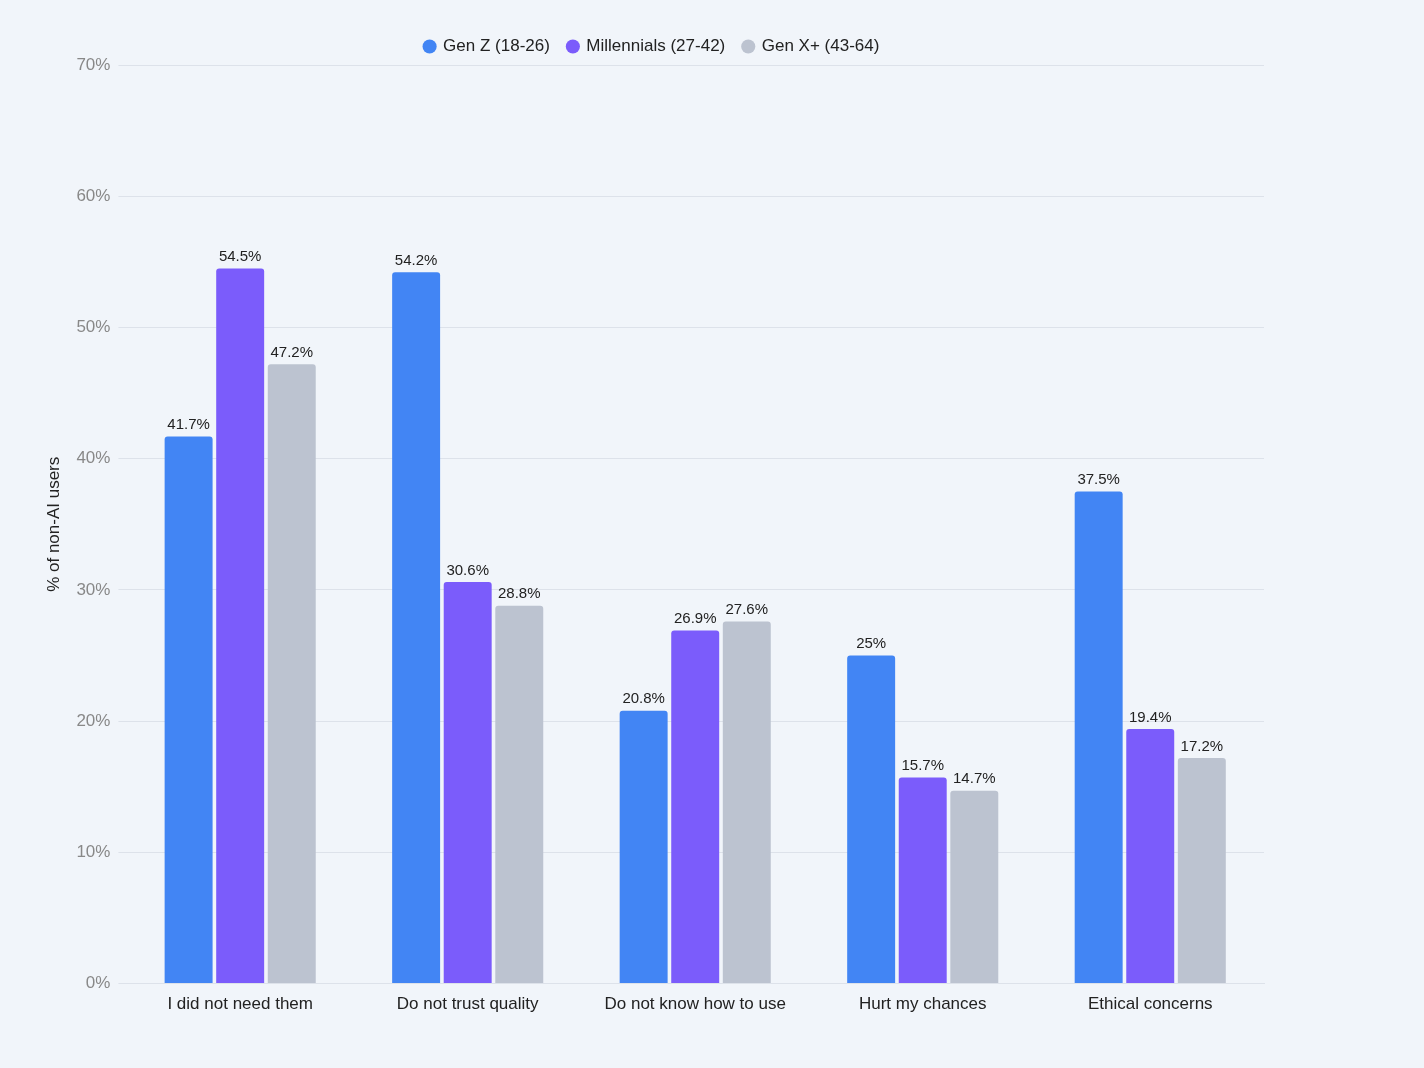  Describe the element at coordinates (871, 643) in the screenshot. I see `data-label: 25%` at that location.